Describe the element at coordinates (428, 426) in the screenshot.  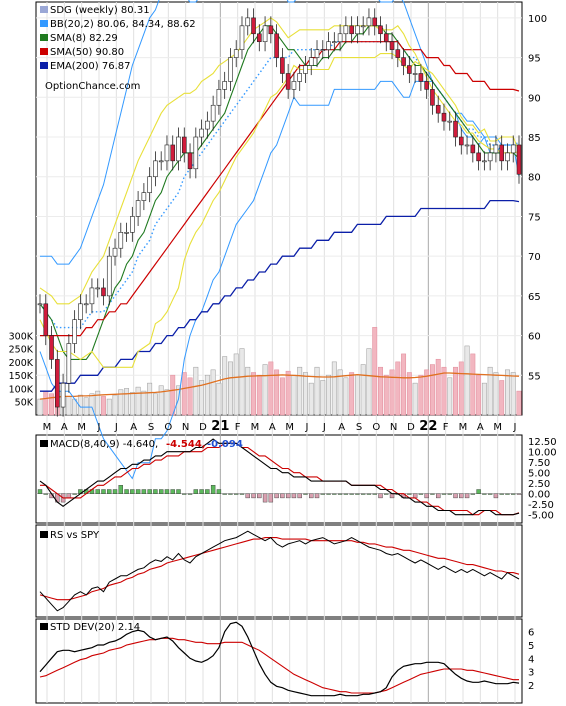
I see `x-tick-label: 22` at that location.